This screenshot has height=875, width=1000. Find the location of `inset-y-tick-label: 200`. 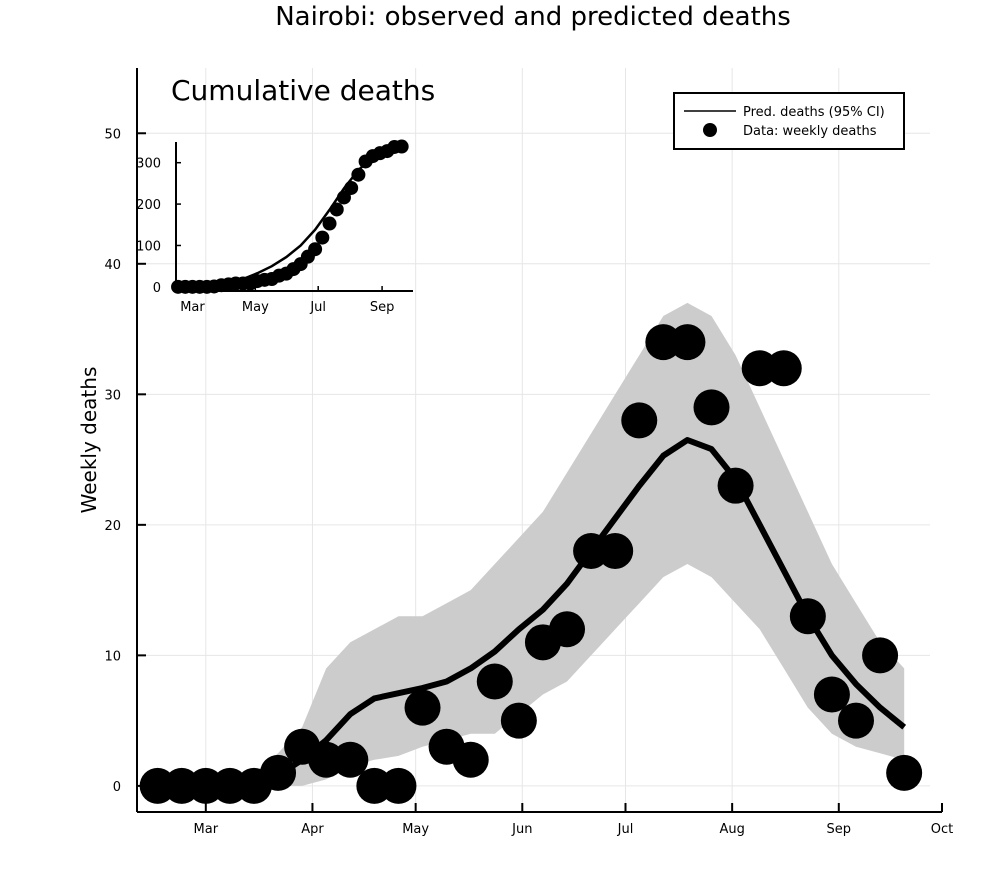

inset-y-tick-label: 200 is located at coordinates (148, 205).